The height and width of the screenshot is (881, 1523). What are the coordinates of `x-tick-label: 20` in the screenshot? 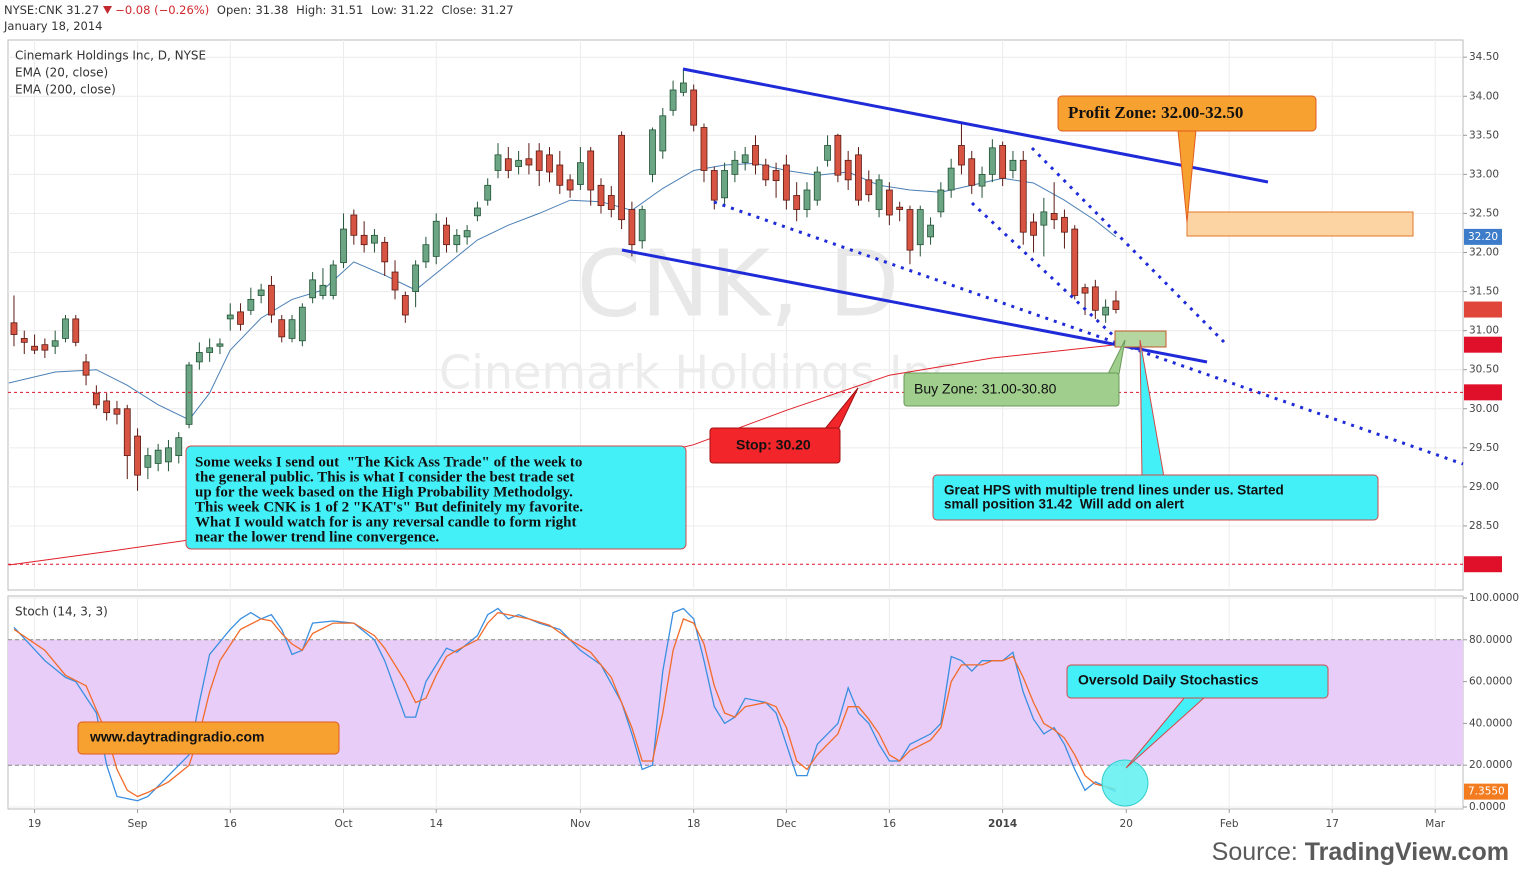 It's located at (1126, 824).